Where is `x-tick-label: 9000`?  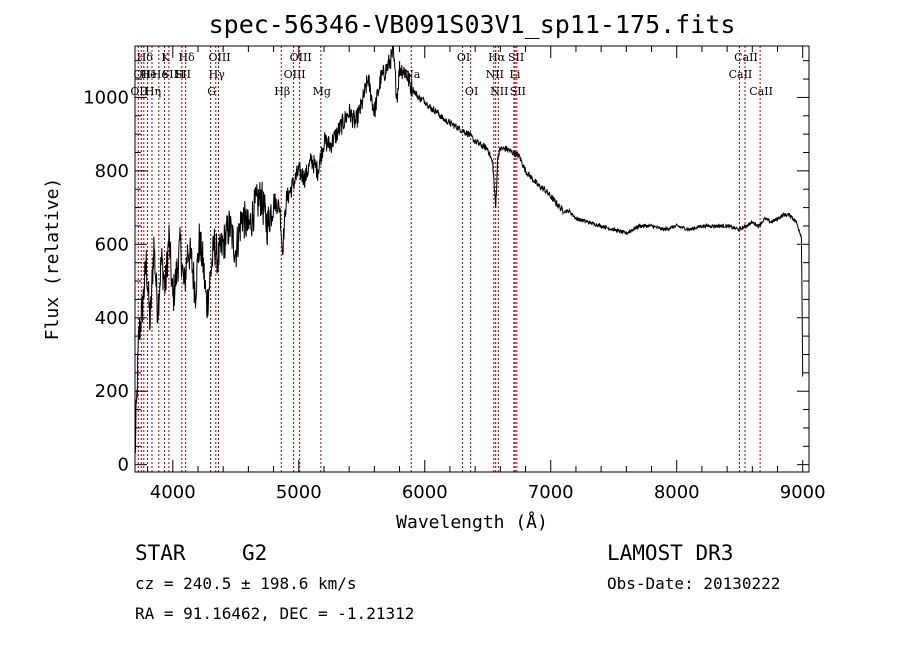
x-tick-label: 9000 is located at coordinates (803, 492).